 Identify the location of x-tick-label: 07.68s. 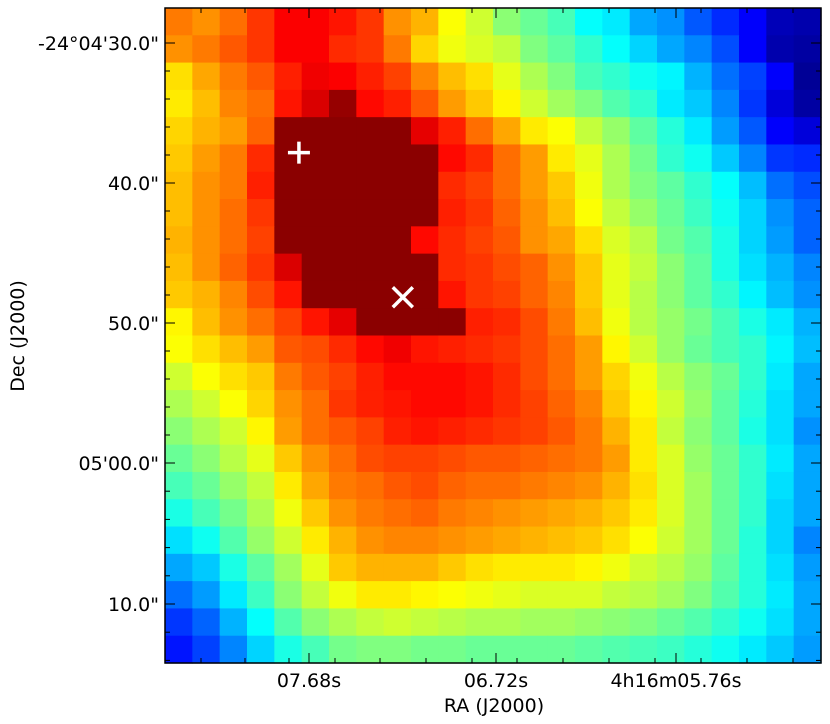
(309, 681).